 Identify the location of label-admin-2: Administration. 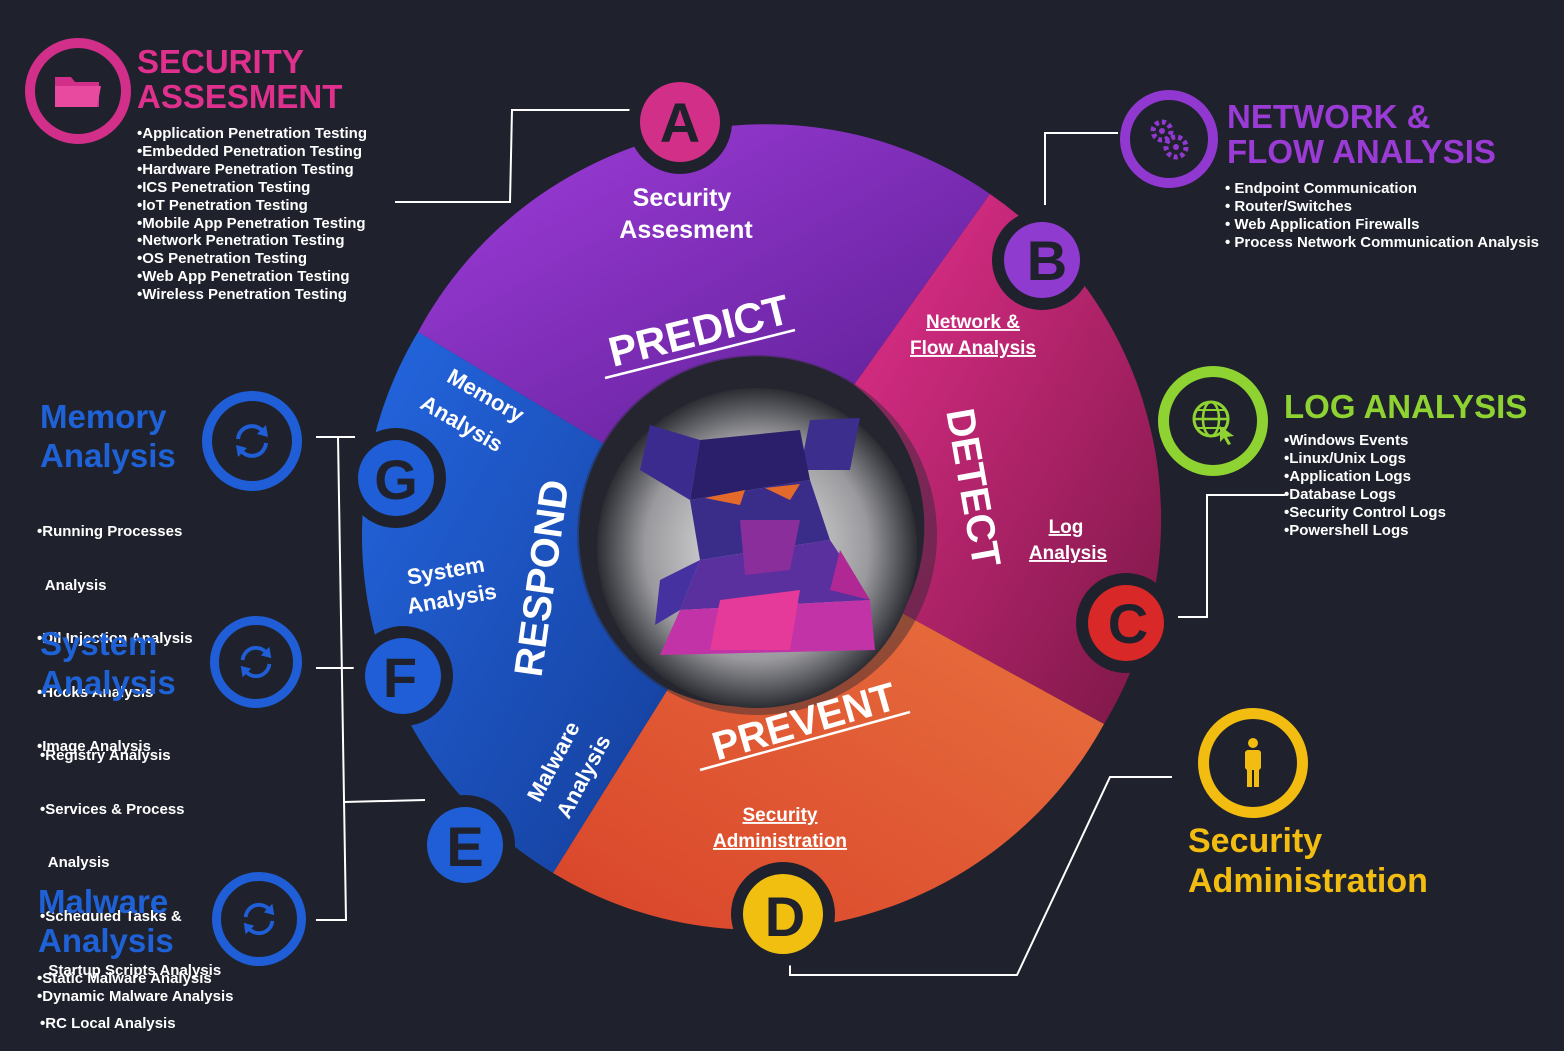
(780, 841).